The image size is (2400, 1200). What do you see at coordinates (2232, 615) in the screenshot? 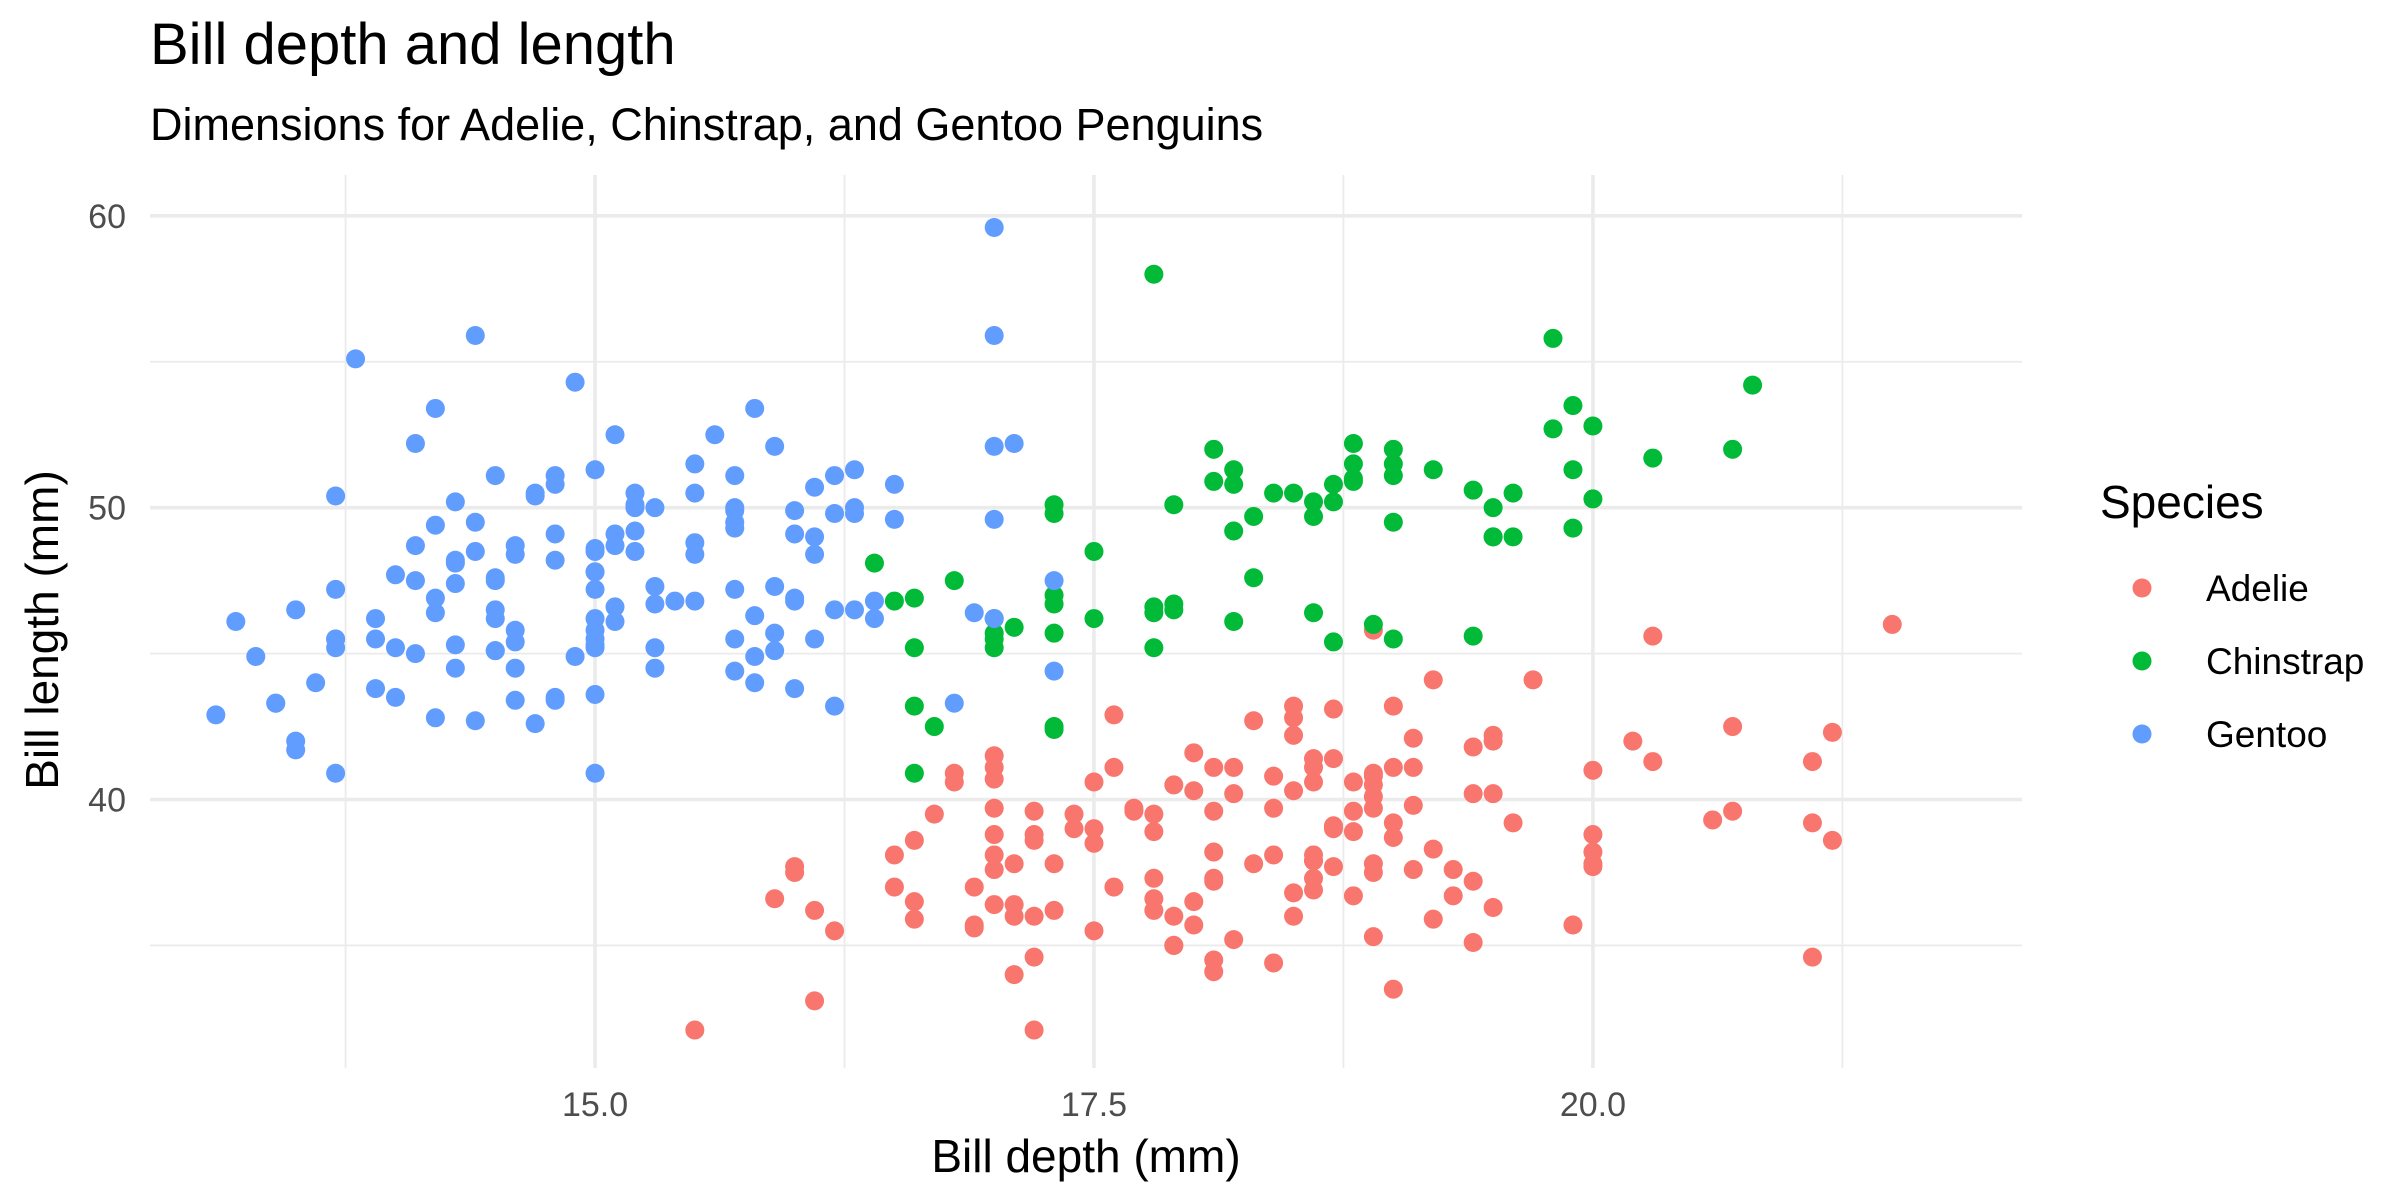
I see `legend: Species Adelie Chinstrap Gentoo` at bounding box center [2232, 615].